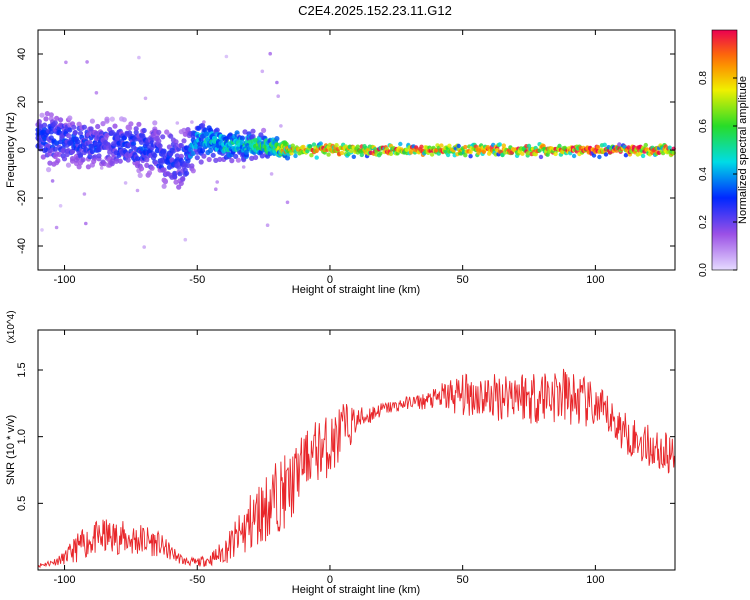 The width and height of the screenshot is (750, 600). I want to click on x-axis-label: Height of straight line (km), so click(356, 590).